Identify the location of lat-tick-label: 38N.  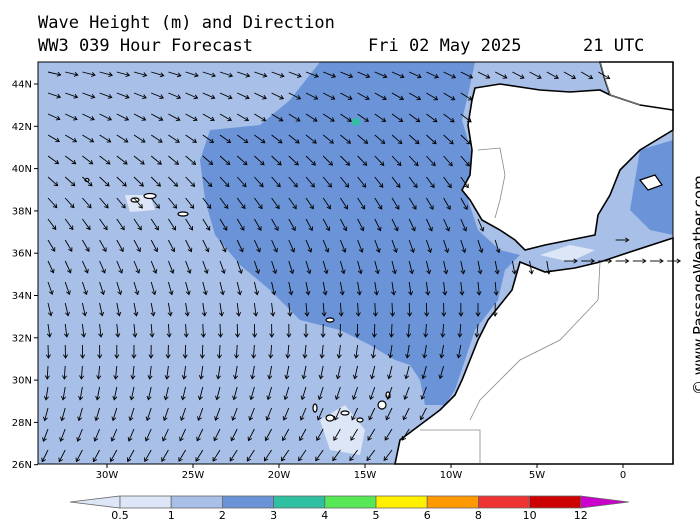
(22, 211).